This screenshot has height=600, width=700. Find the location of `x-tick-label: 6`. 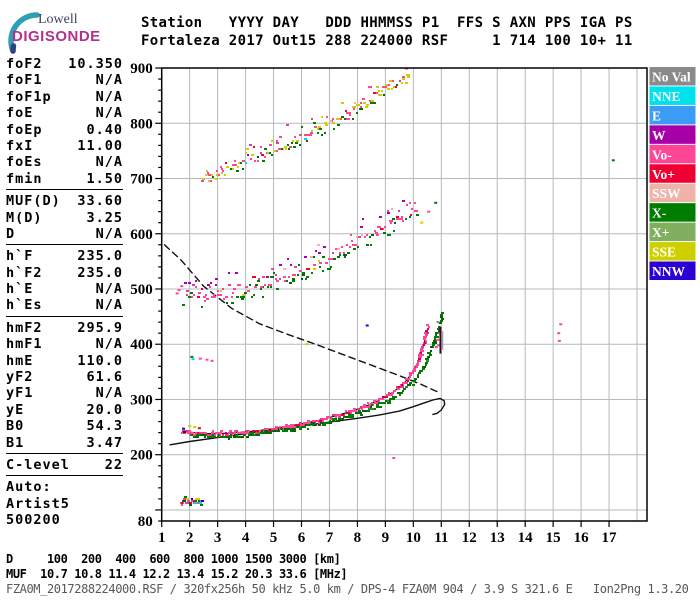

x-tick-label: 6 is located at coordinates (302, 538).